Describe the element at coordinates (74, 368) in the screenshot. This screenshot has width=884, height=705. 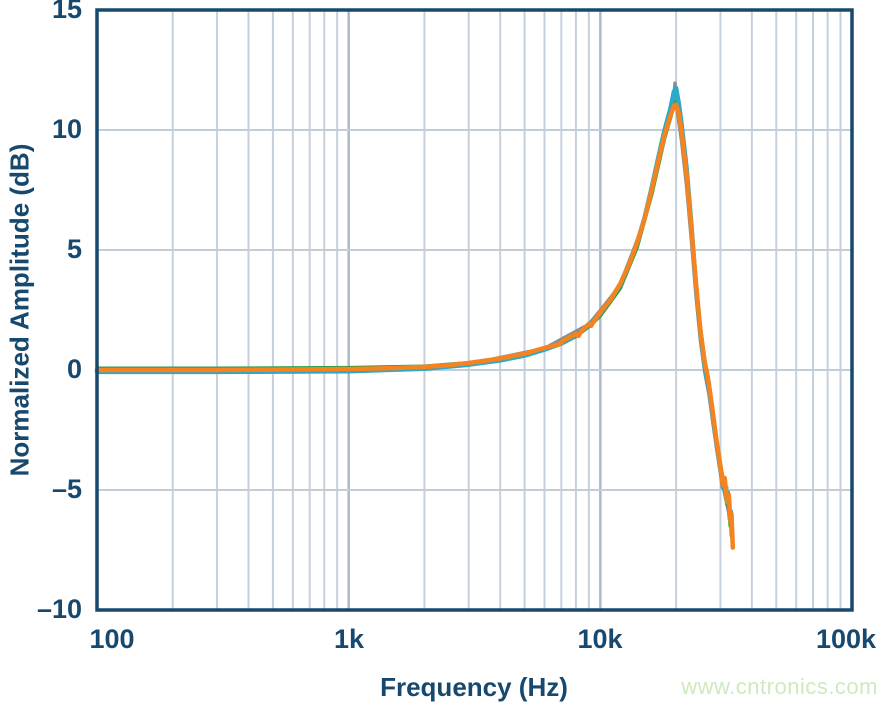
I see `y-tick-label: 0` at that location.